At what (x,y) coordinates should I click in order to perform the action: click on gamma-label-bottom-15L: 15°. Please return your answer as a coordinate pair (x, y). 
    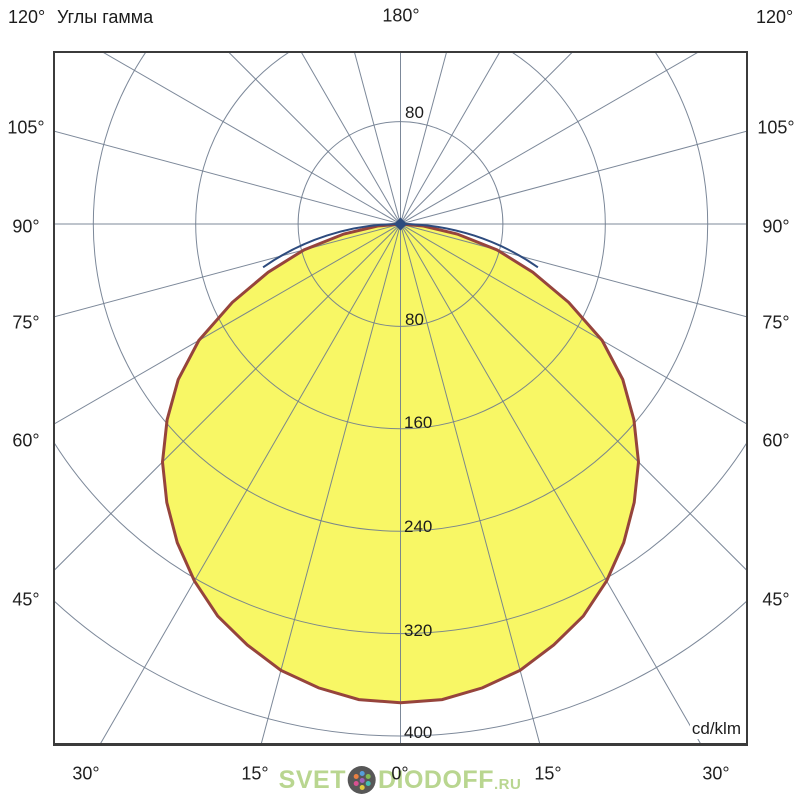
    Looking at the image, I should click on (255, 773).